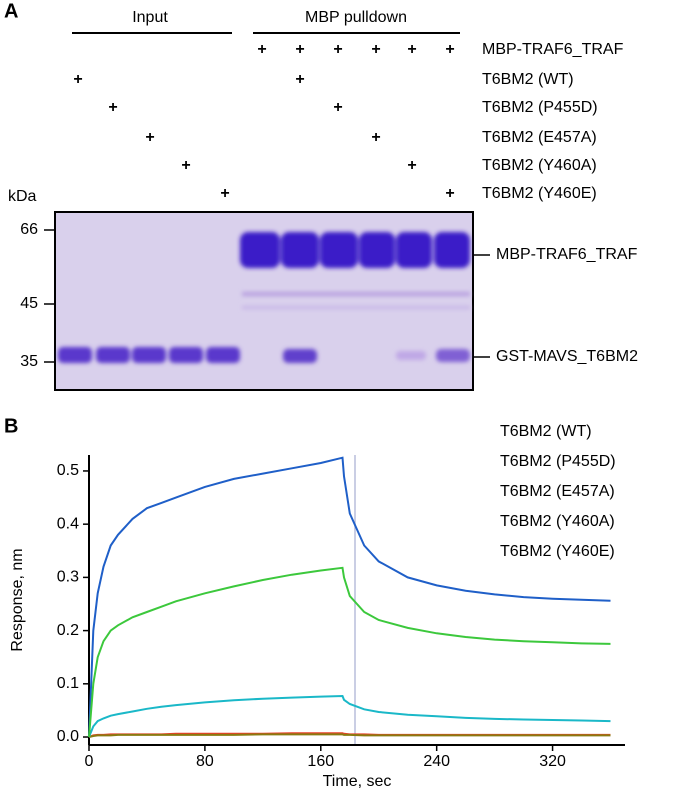  What do you see at coordinates (11, 426) in the screenshot?
I see `panel-label: B` at bounding box center [11, 426].